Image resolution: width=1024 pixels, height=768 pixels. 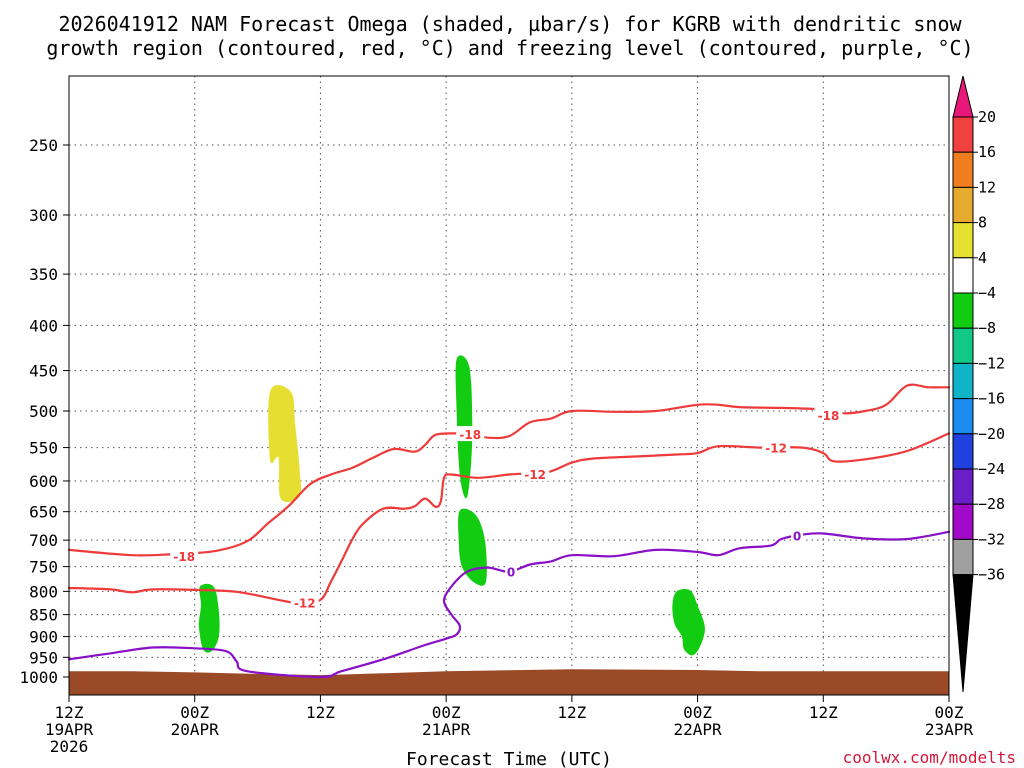 I want to click on colorbar-arrow-bottom, so click(x=963, y=633).